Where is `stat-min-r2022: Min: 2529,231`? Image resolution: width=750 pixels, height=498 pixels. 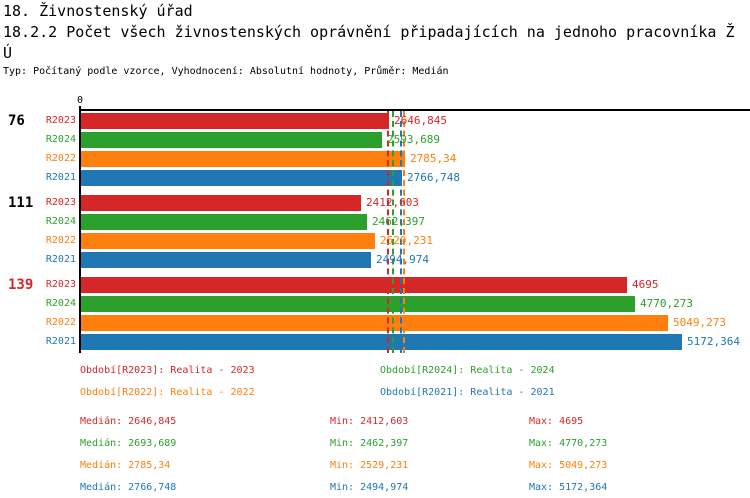 stat-min-r2022: Min: 2529,231 is located at coordinates (369, 465).